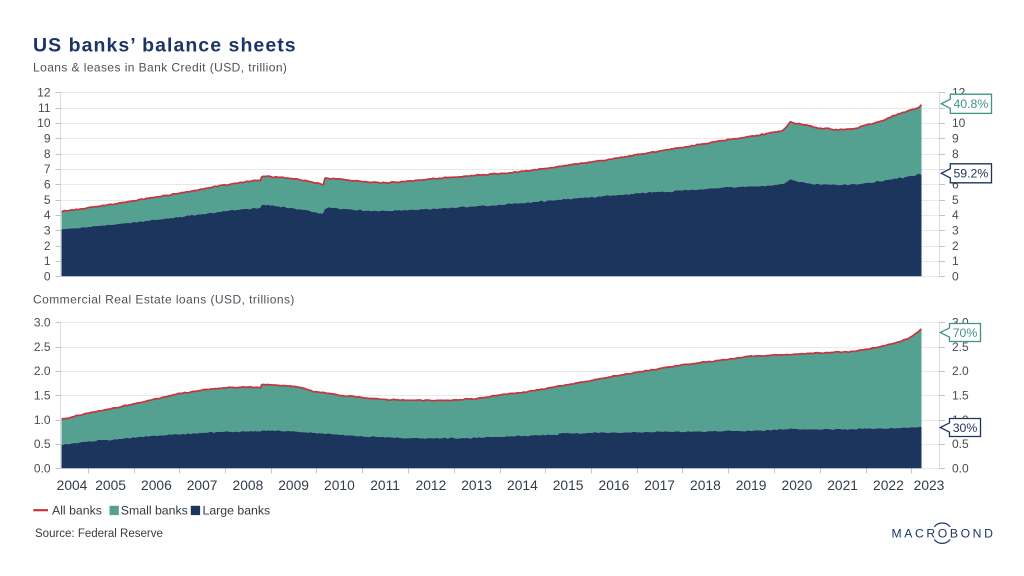  What do you see at coordinates (44, 93) in the screenshot?
I see `svg-text: 12` at bounding box center [44, 93].